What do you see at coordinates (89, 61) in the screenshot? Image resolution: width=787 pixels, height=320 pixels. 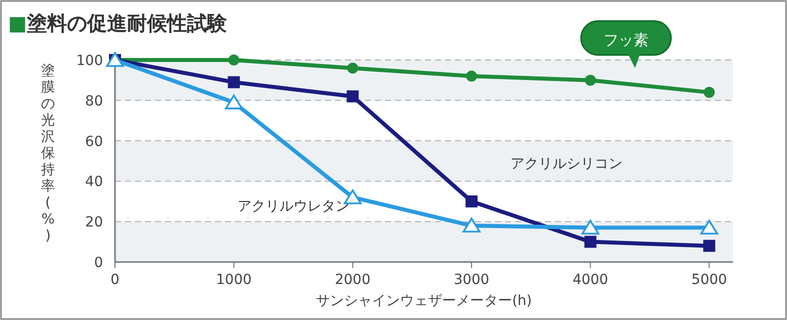 I see `y-tick-label: 100` at bounding box center [89, 61].